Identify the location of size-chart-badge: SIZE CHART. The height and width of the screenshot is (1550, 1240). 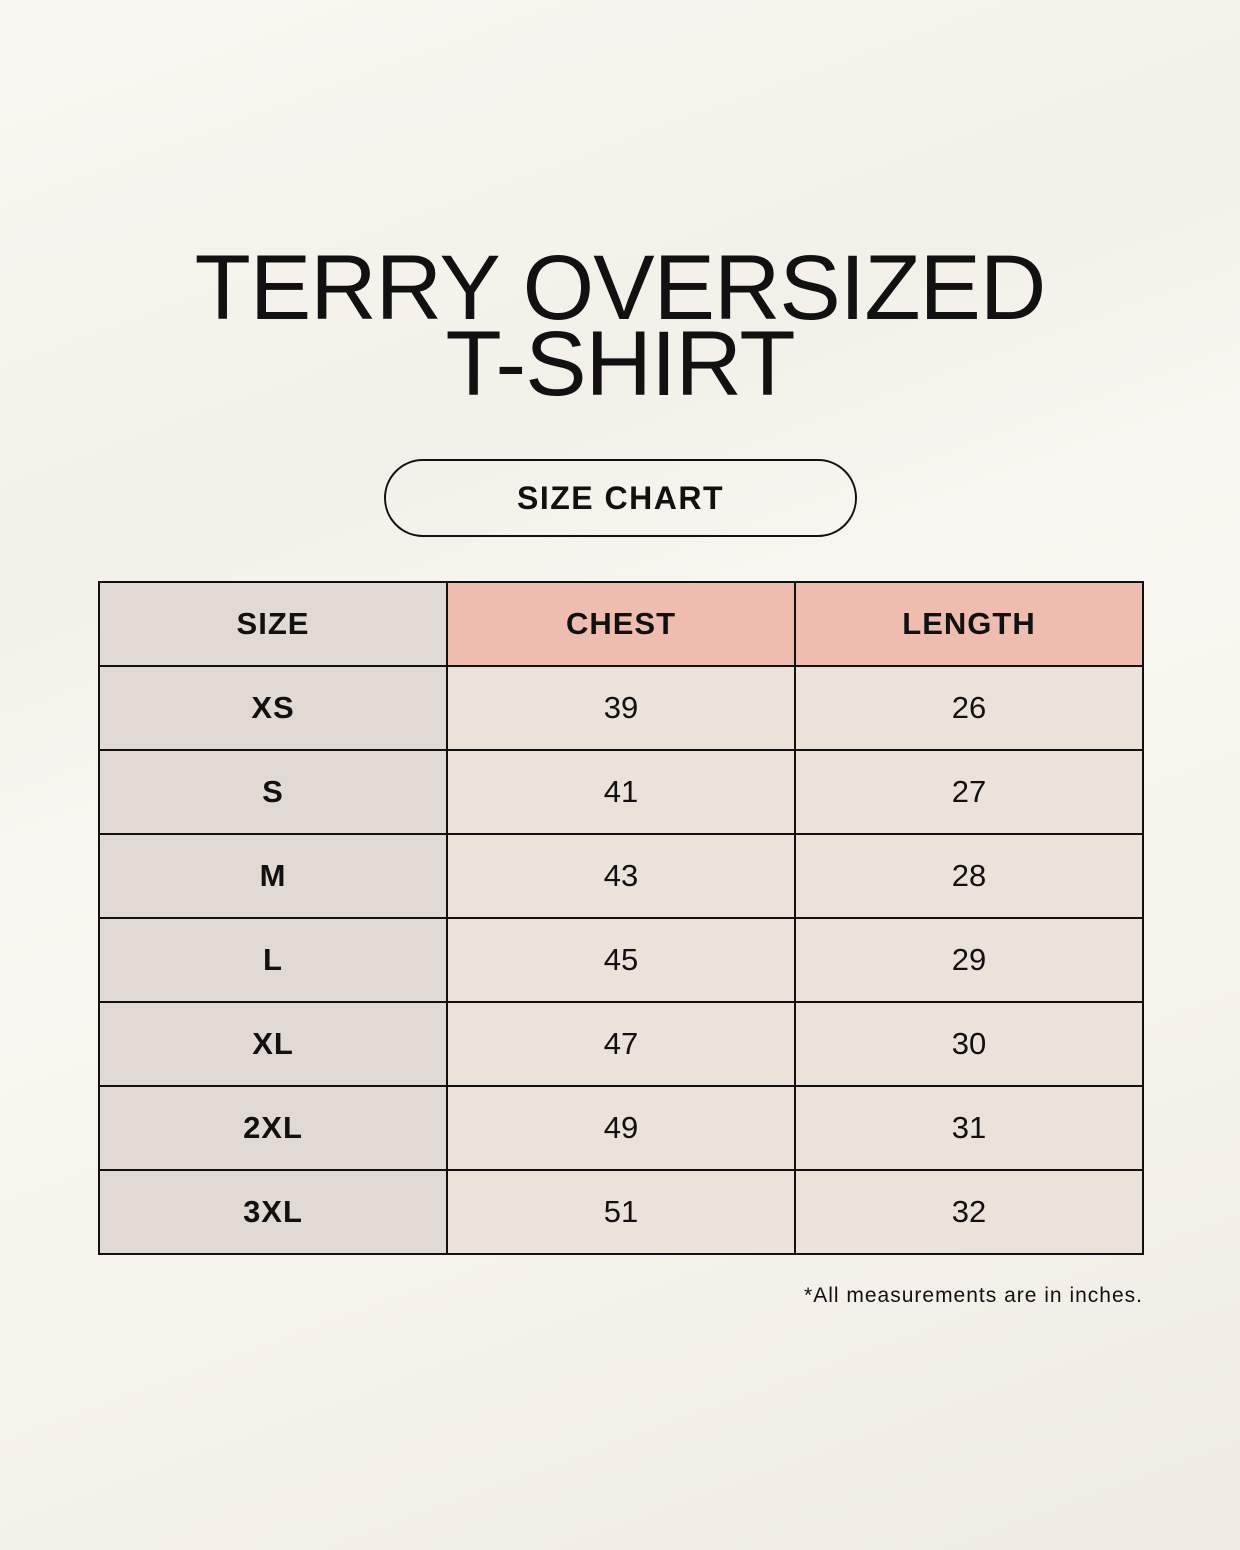
(620, 498).